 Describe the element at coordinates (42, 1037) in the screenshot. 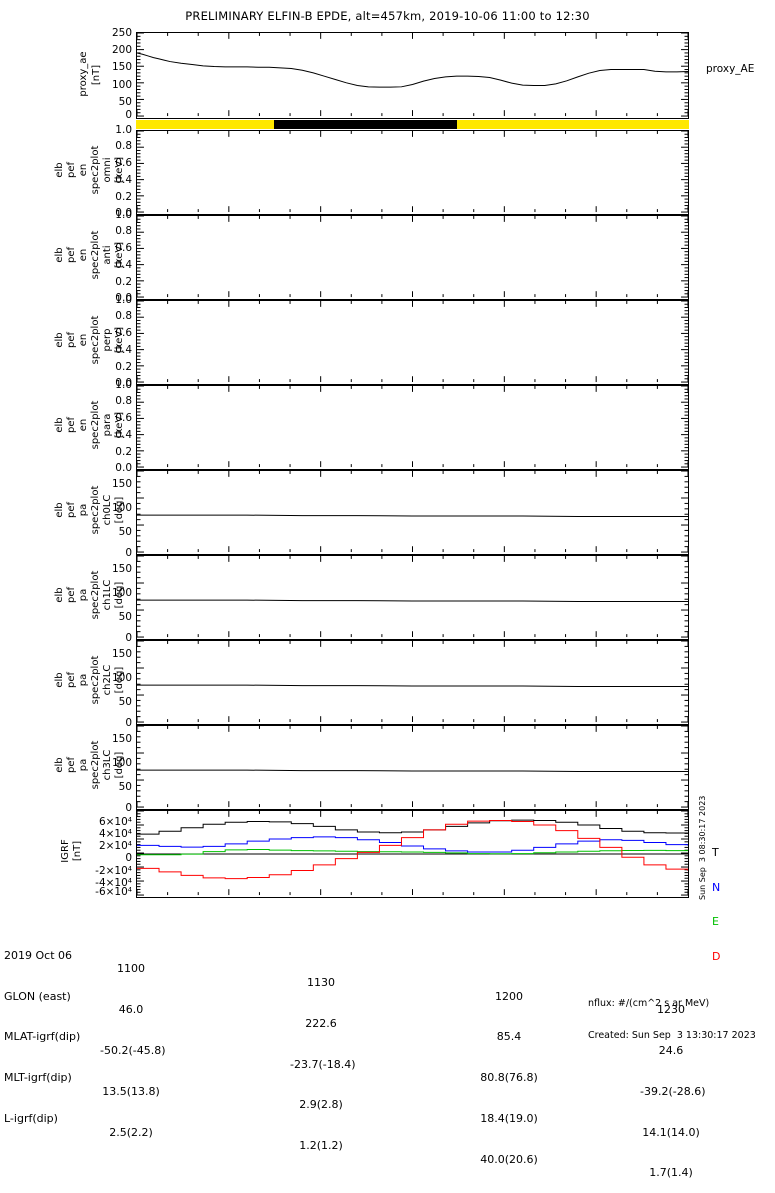

I see `row-label: MLAT-igrf(dip)` at that location.